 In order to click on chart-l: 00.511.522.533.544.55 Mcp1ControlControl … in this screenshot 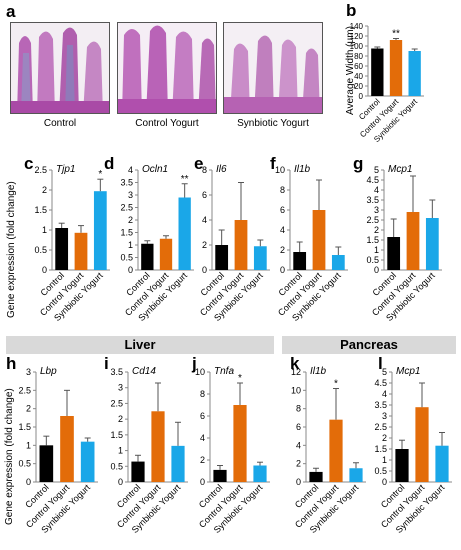, I will do `click(413, 450)`.